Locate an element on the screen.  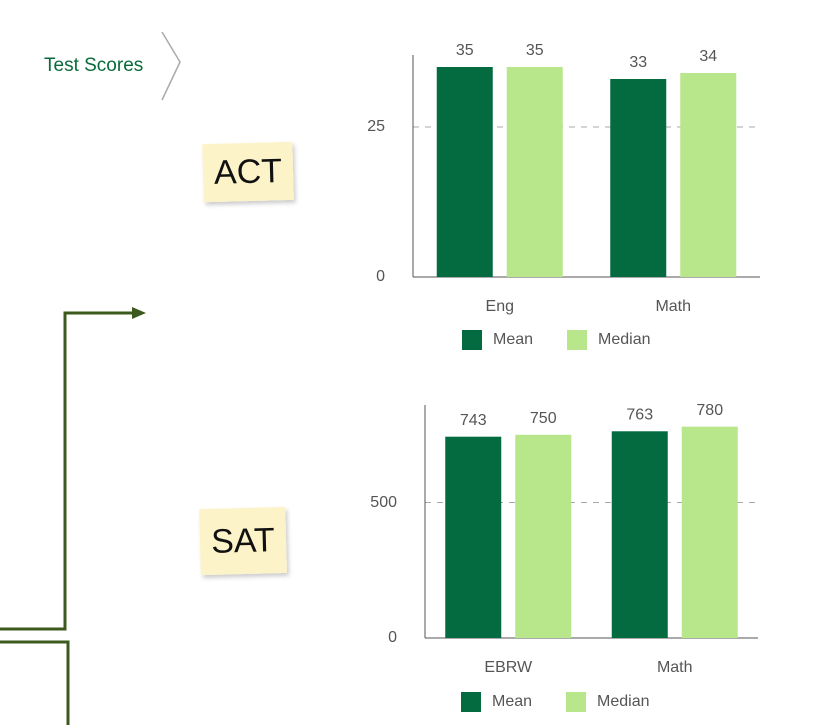
sticky-label: SAT is located at coordinates (243, 541).